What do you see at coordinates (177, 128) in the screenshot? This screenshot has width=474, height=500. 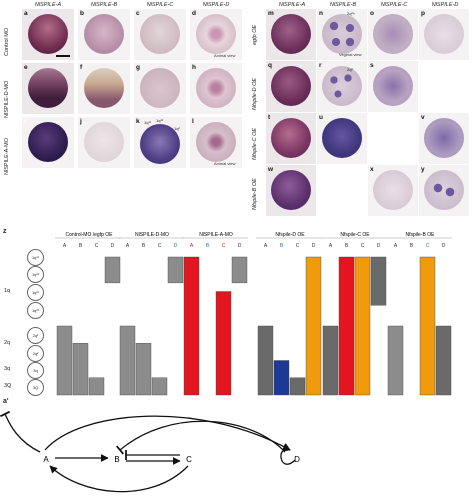 I see `annotation-1q2: 1q²` at bounding box center [177, 128].